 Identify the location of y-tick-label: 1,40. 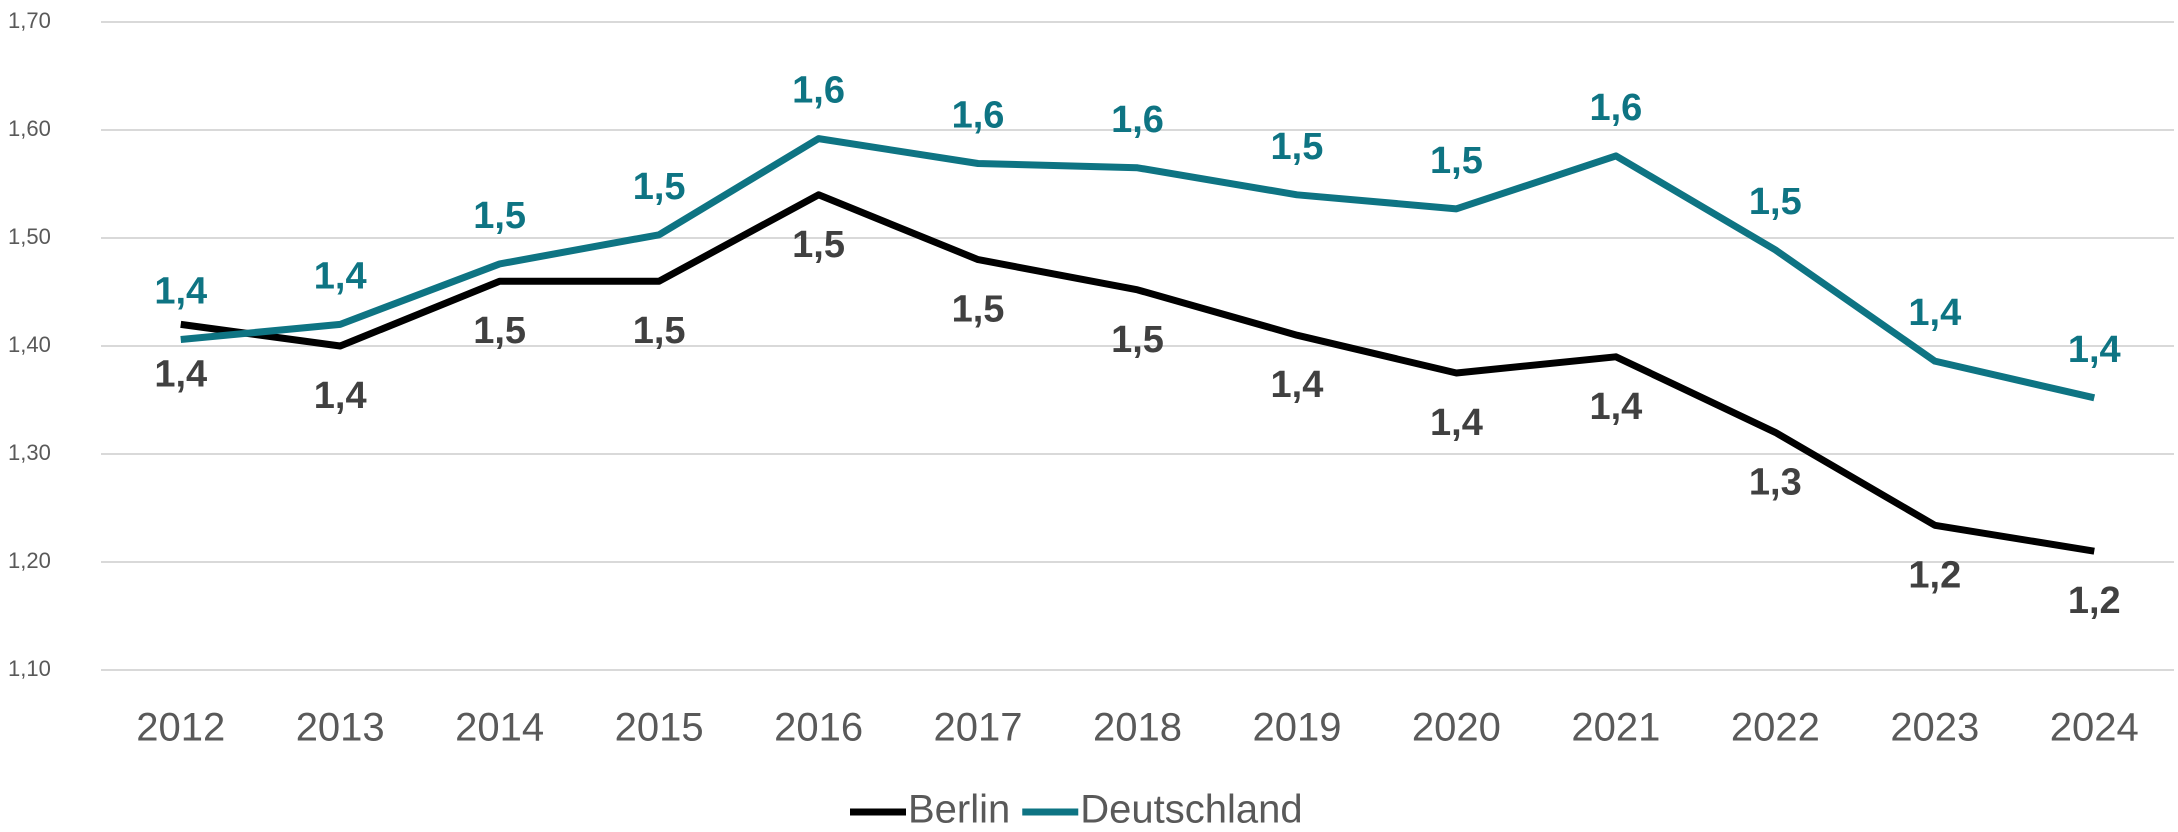
(29, 344).